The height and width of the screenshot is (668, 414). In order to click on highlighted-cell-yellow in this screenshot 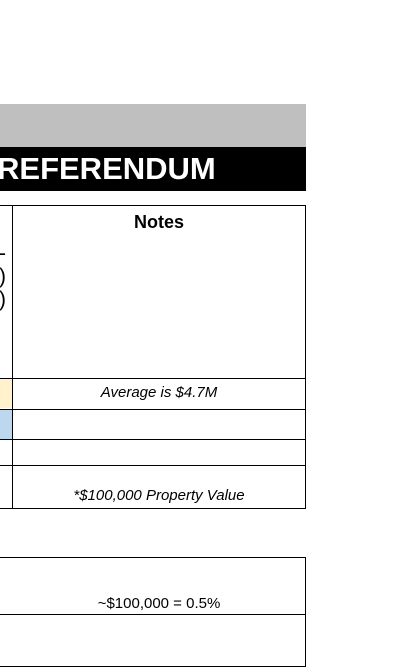, I will do `click(6, 393)`.